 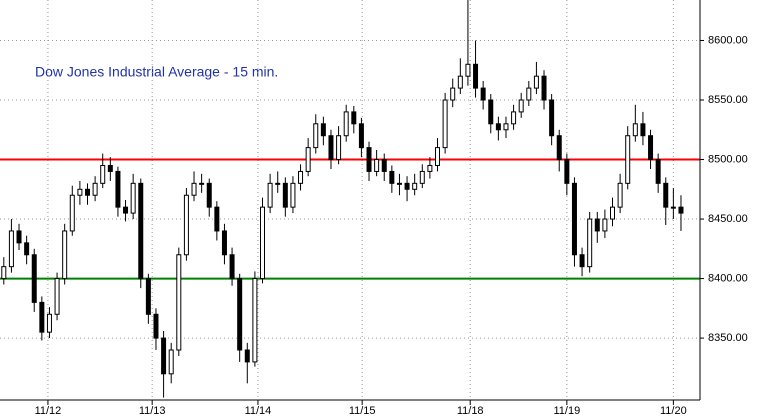 What do you see at coordinates (258, 411) in the screenshot?
I see `x-tick-label: 11/14` at bounding box center [258, 411].